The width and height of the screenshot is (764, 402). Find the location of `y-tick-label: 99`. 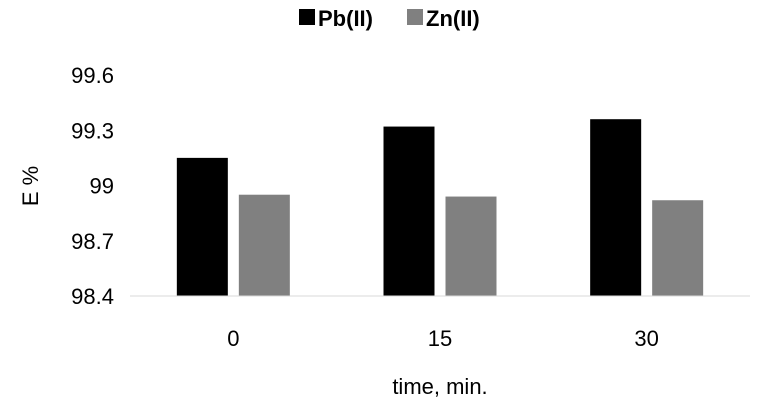

y-tick-label: 99 is located at coordinates (102, 186).